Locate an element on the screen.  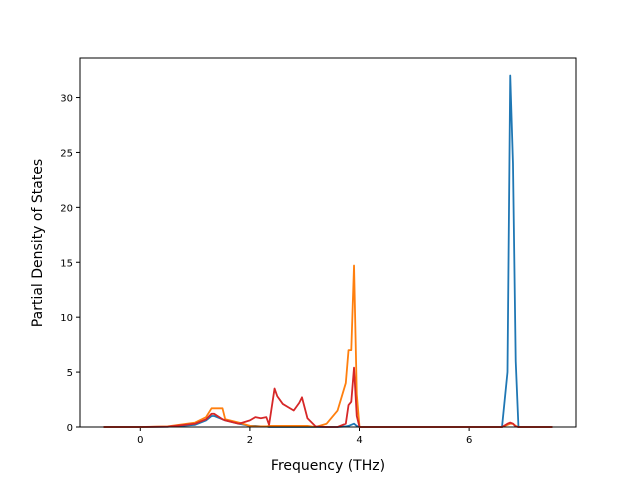
series-line is located at coordinates (328, 397).